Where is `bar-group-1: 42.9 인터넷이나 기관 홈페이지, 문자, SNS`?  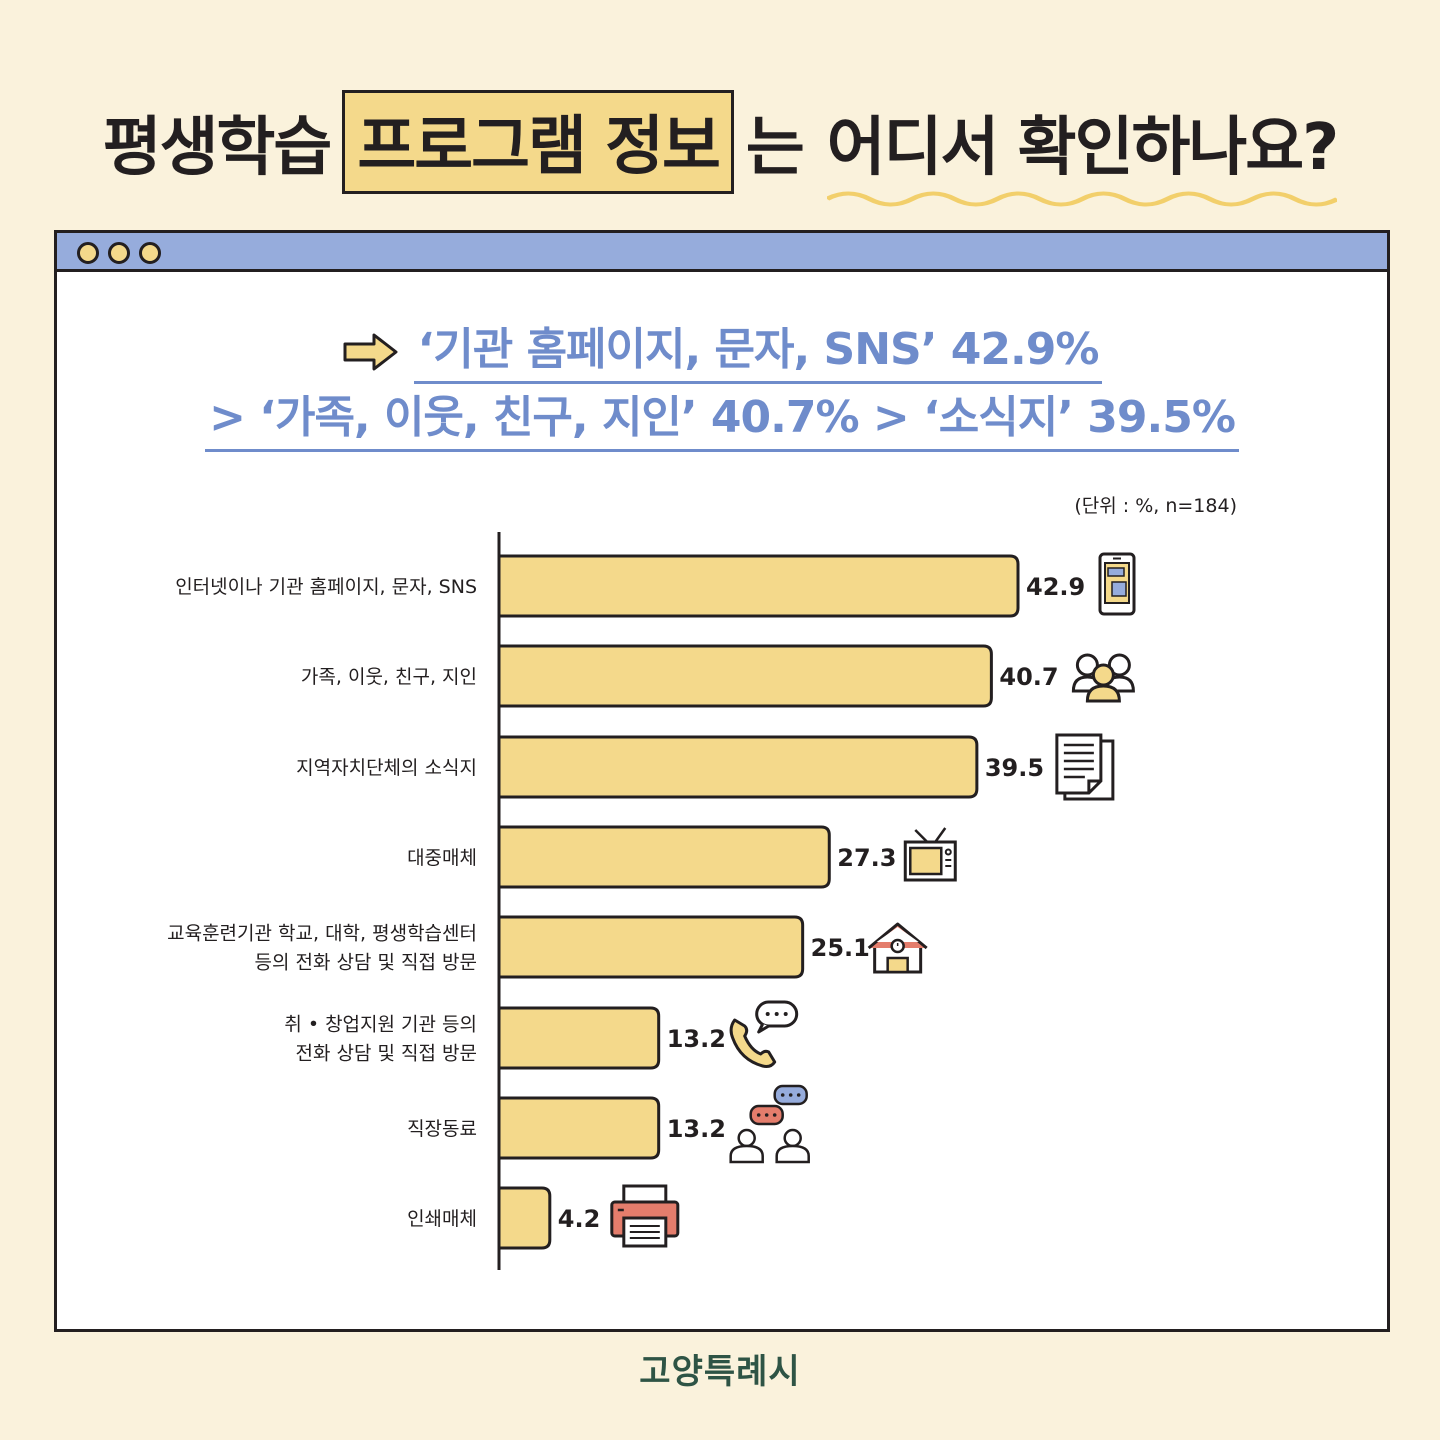
bar-group-1: 42.9 인터넷이나 기관 홈페이지, 문자, SNS is located at coordinates (655, 585).